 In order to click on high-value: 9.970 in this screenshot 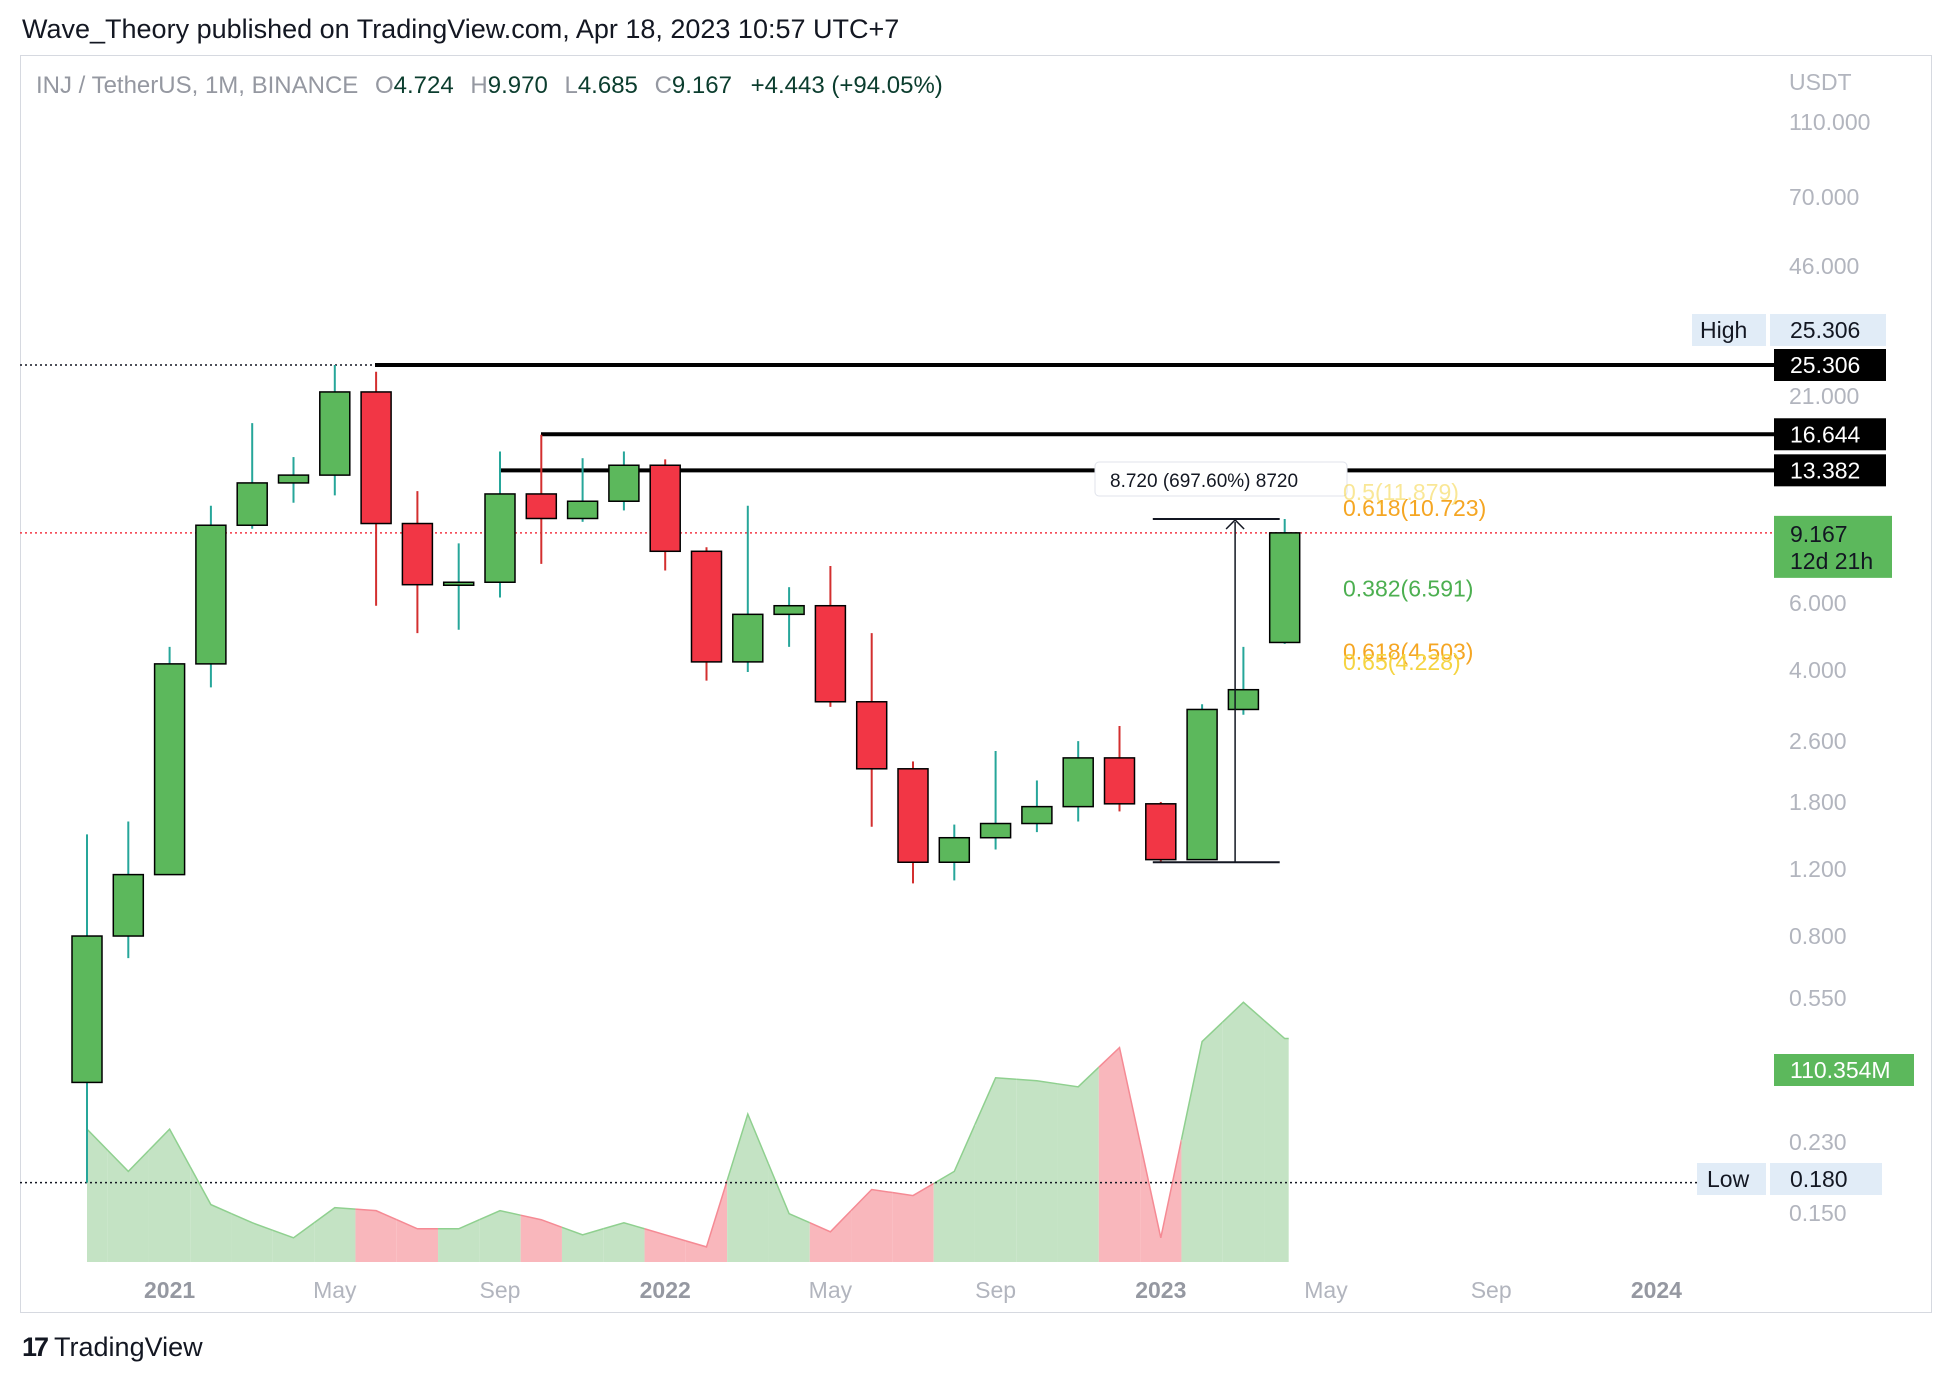, I will do `click(517, 85)`.